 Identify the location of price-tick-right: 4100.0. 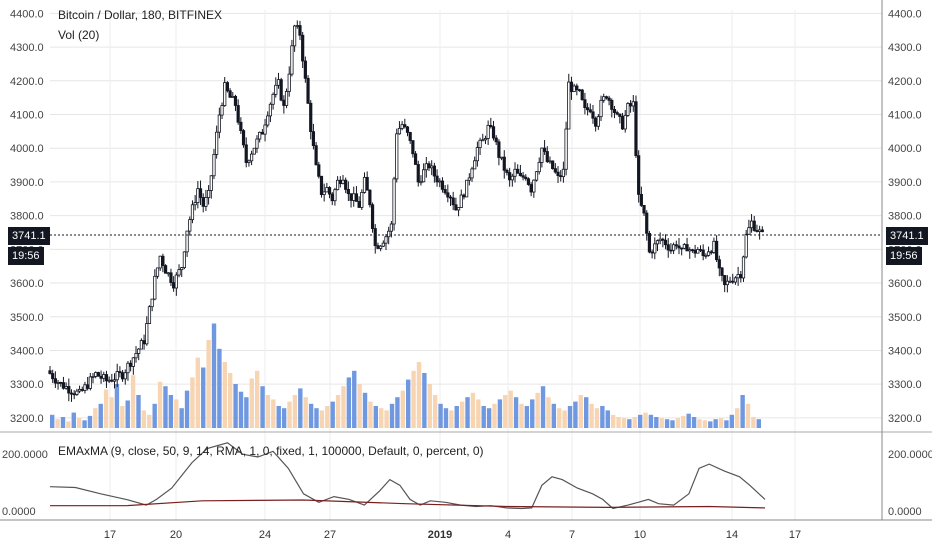
(905, 116).